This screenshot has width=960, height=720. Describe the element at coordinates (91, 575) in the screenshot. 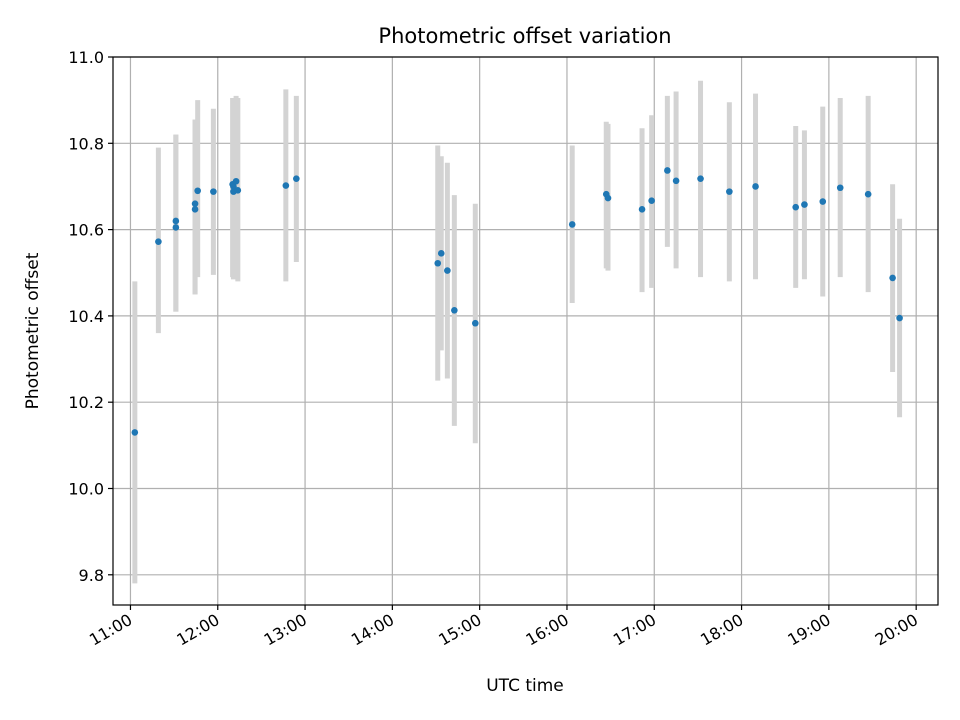

I see `y-tick-label: 9.8` at that location.